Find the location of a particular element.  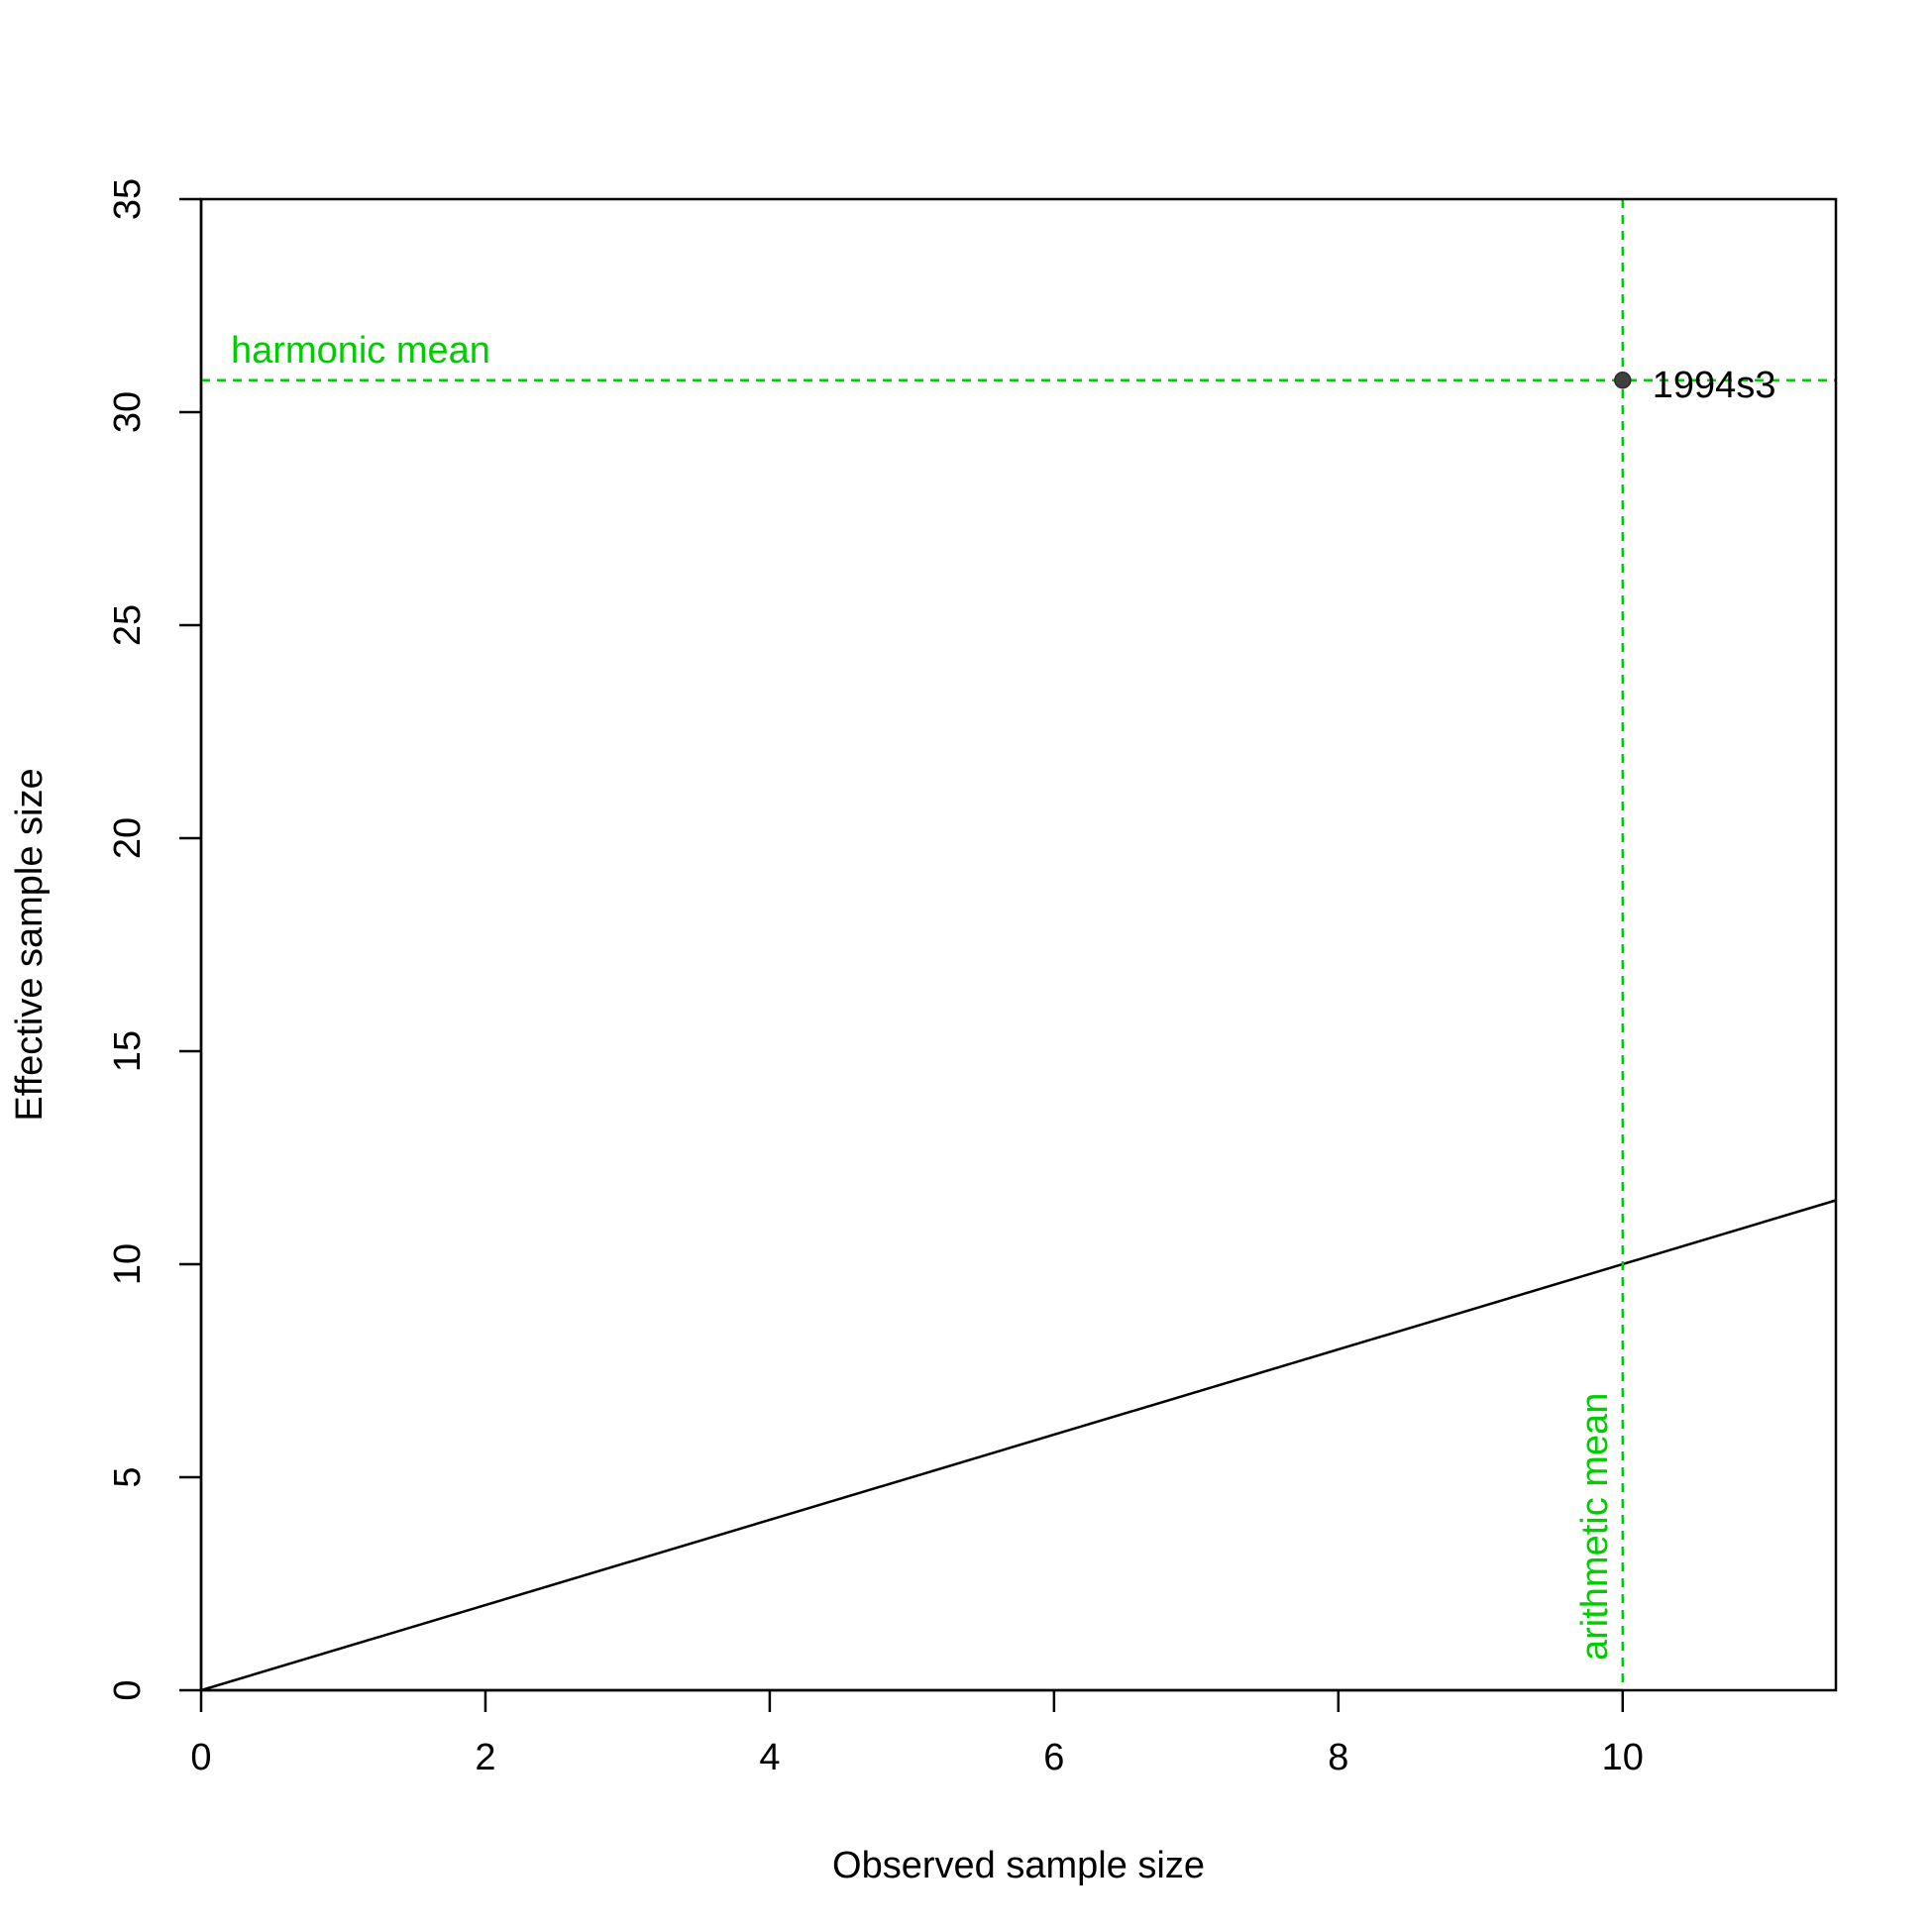

data-point is located at coordinates (1623, 381).